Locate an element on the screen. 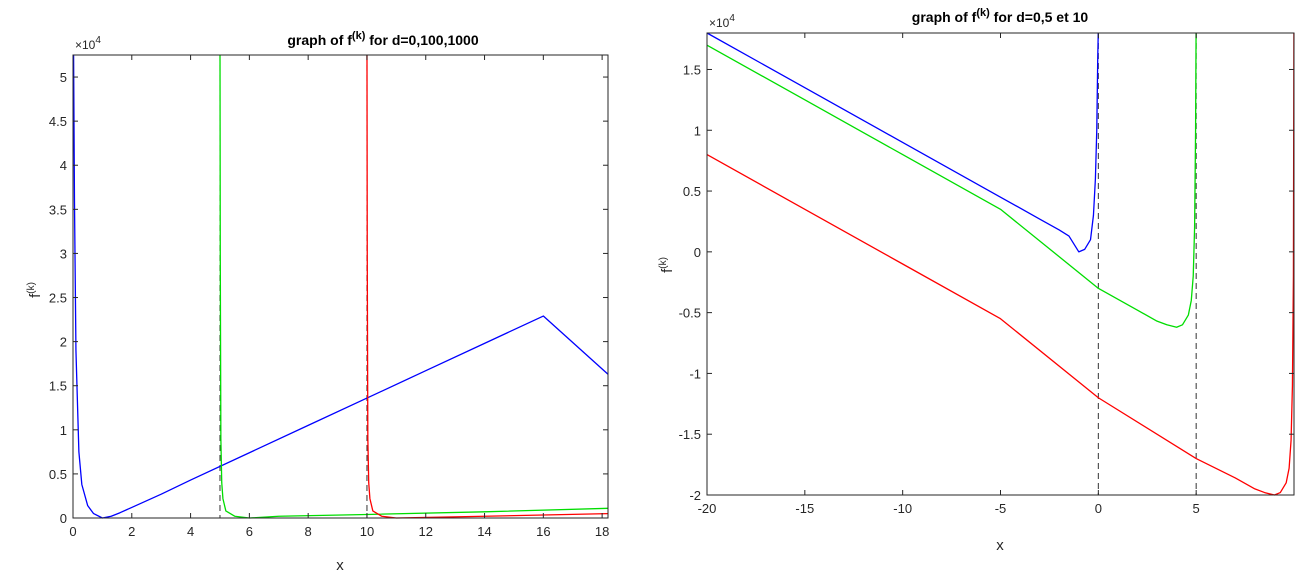 This screenshot has height=579, width=1302. chart-1-y-axis-label: f(k) is located at coordinates (35, 290).